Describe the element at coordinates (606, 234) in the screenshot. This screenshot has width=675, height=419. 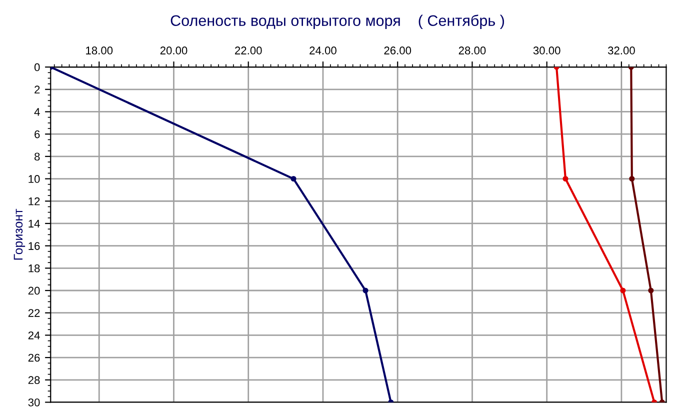
I see `line-series` at that location.